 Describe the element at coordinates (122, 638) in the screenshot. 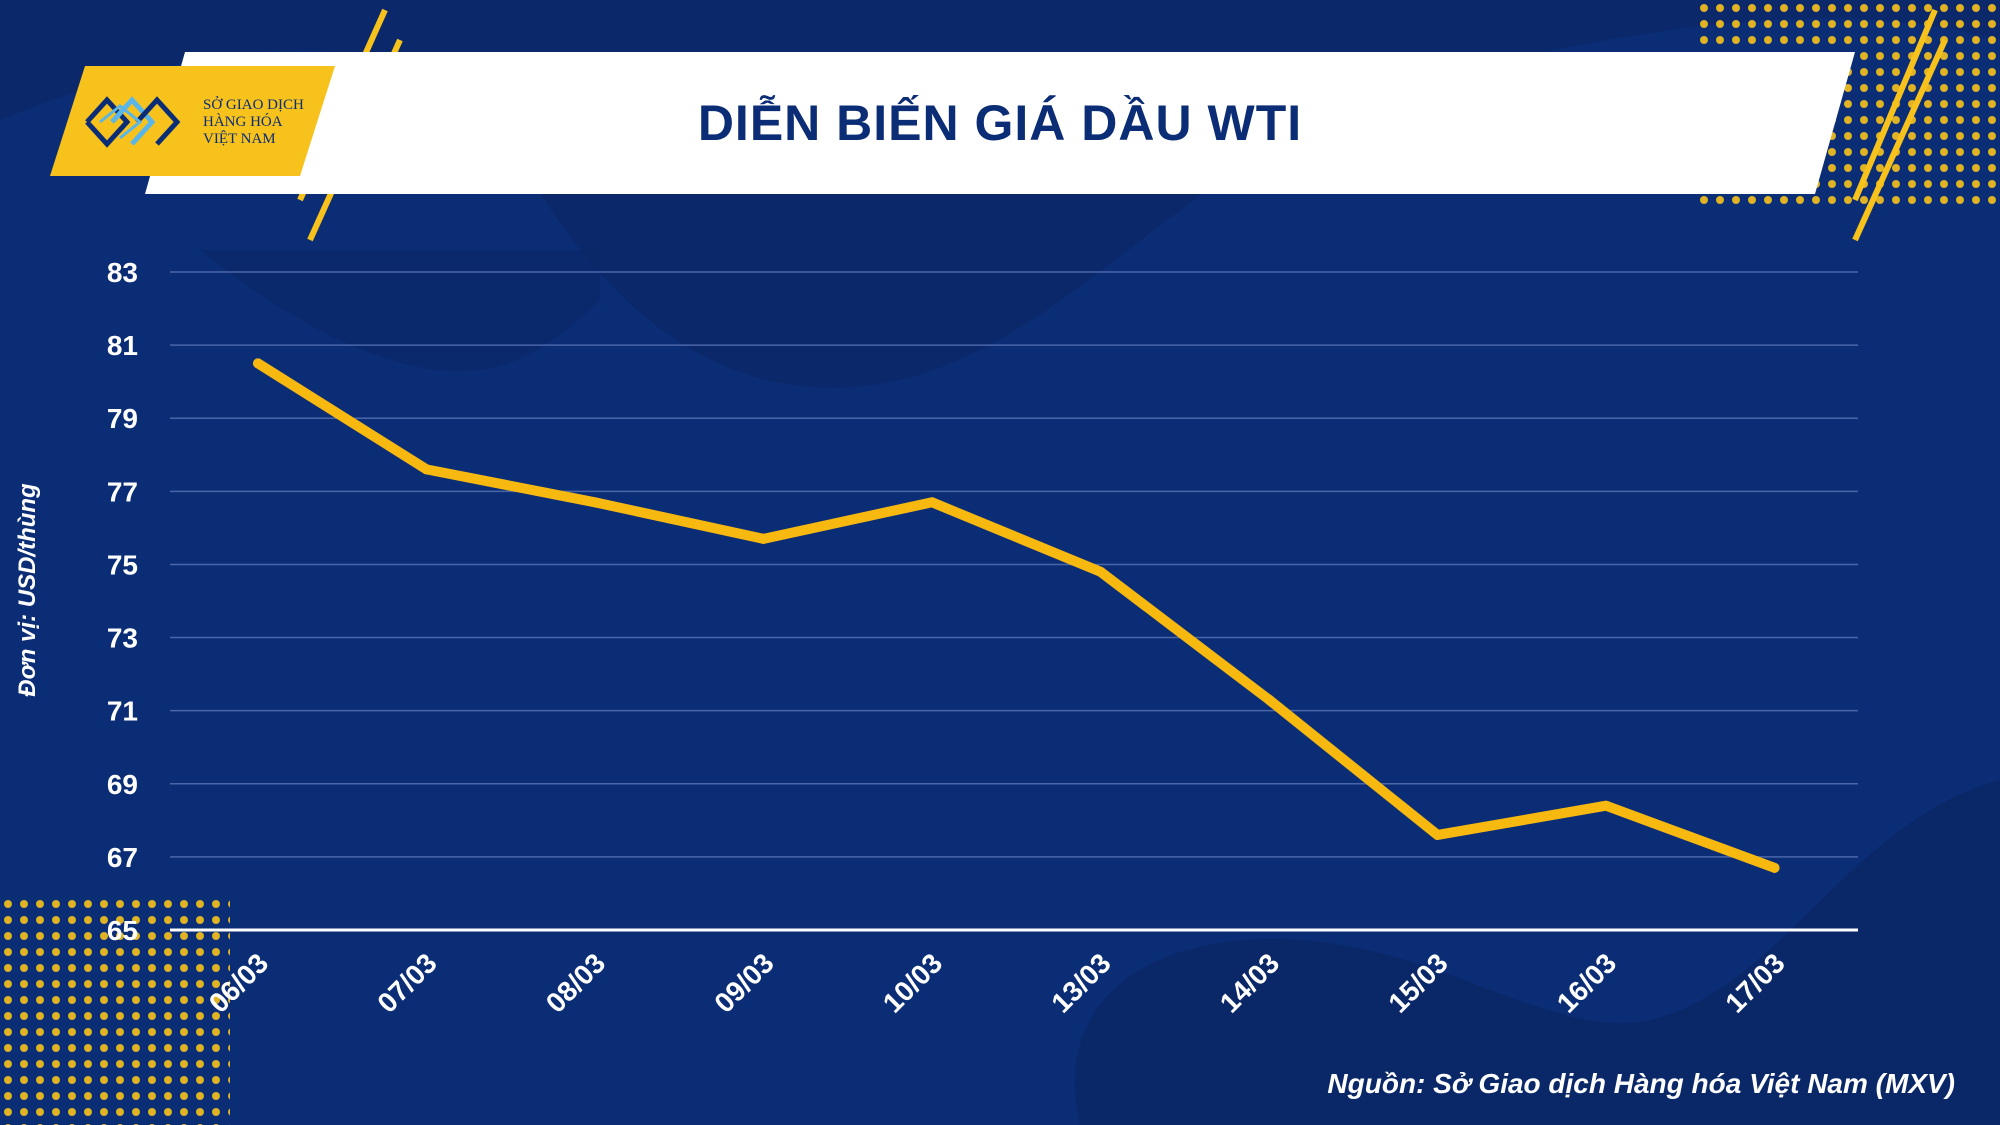

I see `y-tick-label: 73` at that location.